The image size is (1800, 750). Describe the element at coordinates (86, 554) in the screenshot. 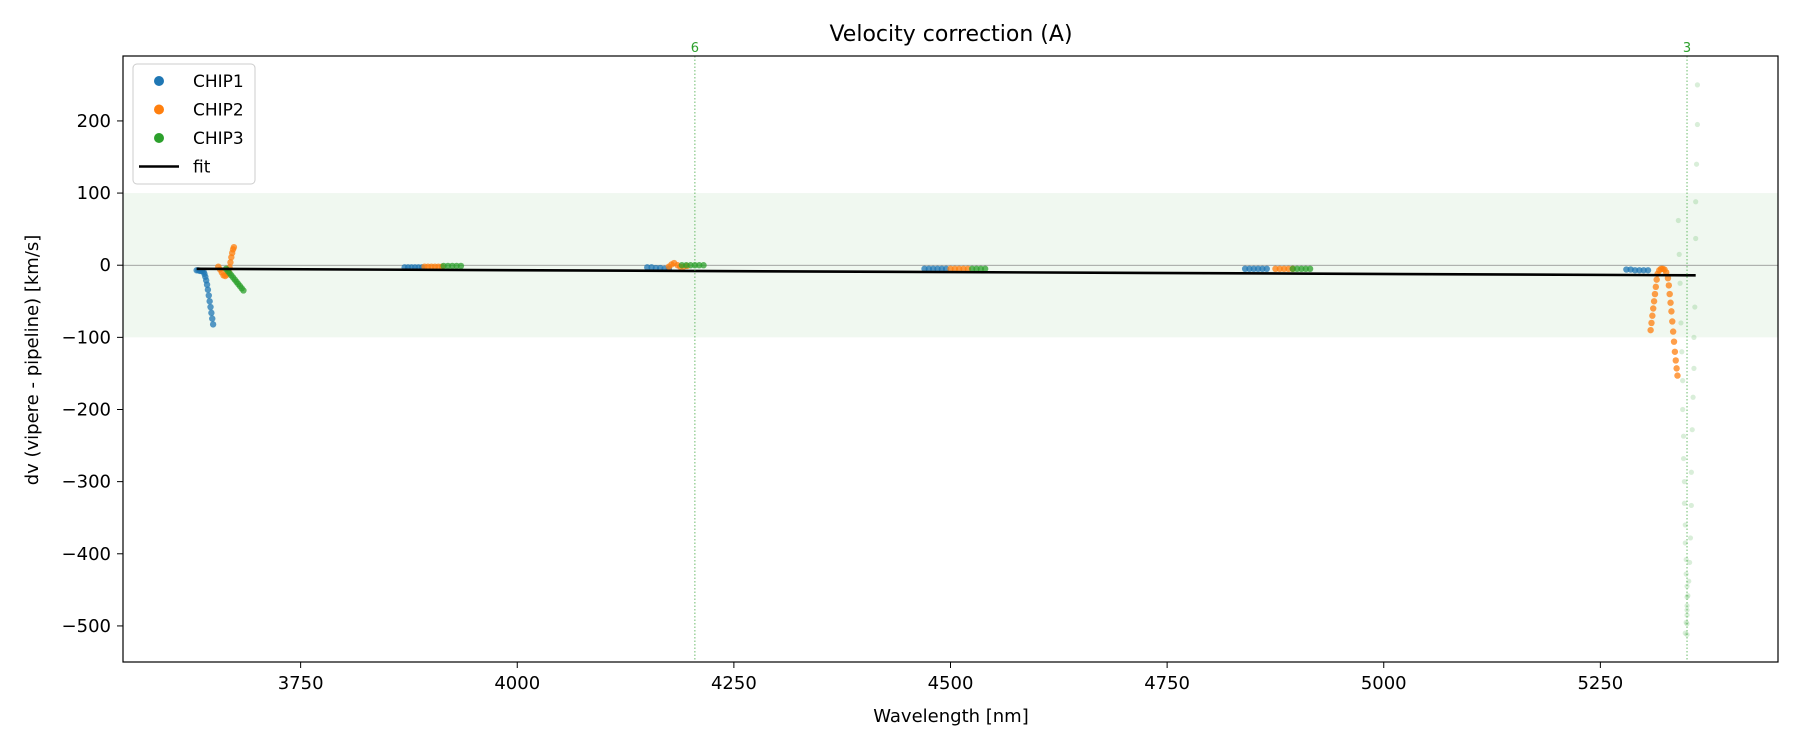

I see `y-tick-label-6: −400` at that location.